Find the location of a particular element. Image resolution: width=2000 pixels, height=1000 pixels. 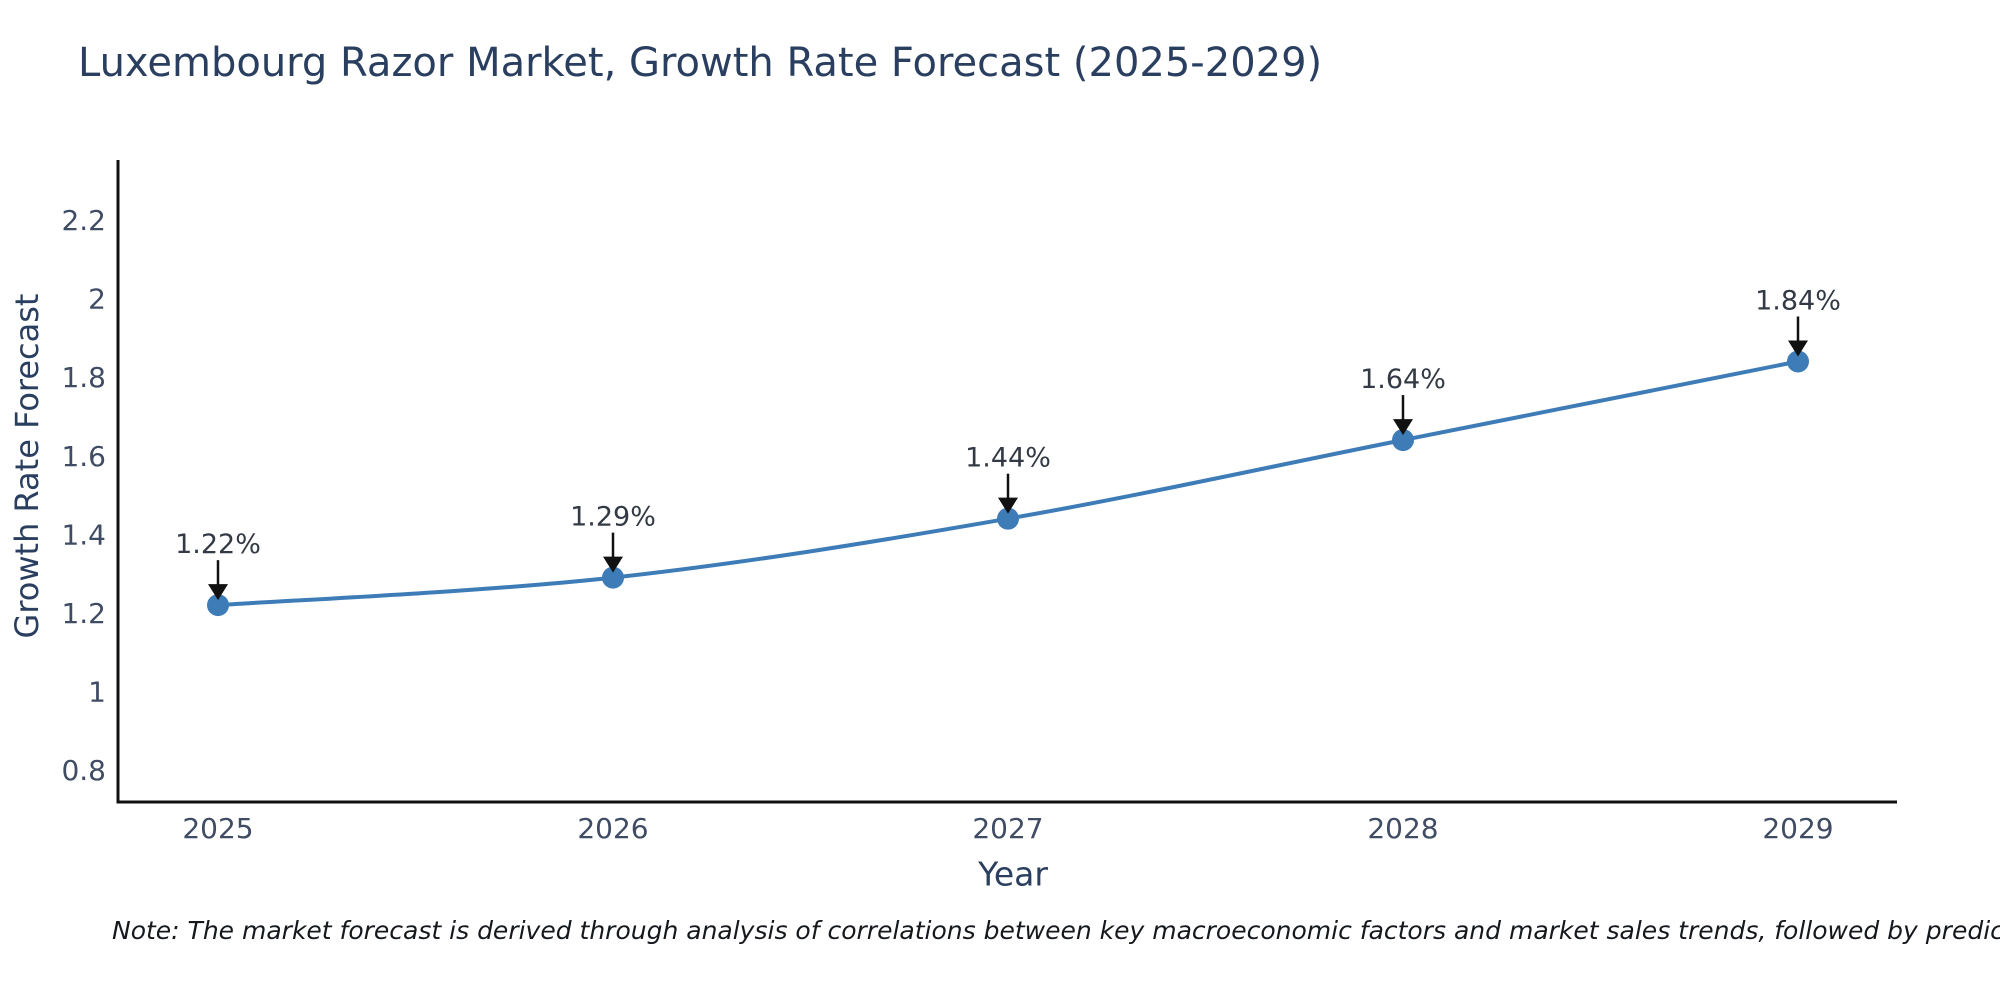

x-axis-title: Year is located at coordinates (1013, 874).